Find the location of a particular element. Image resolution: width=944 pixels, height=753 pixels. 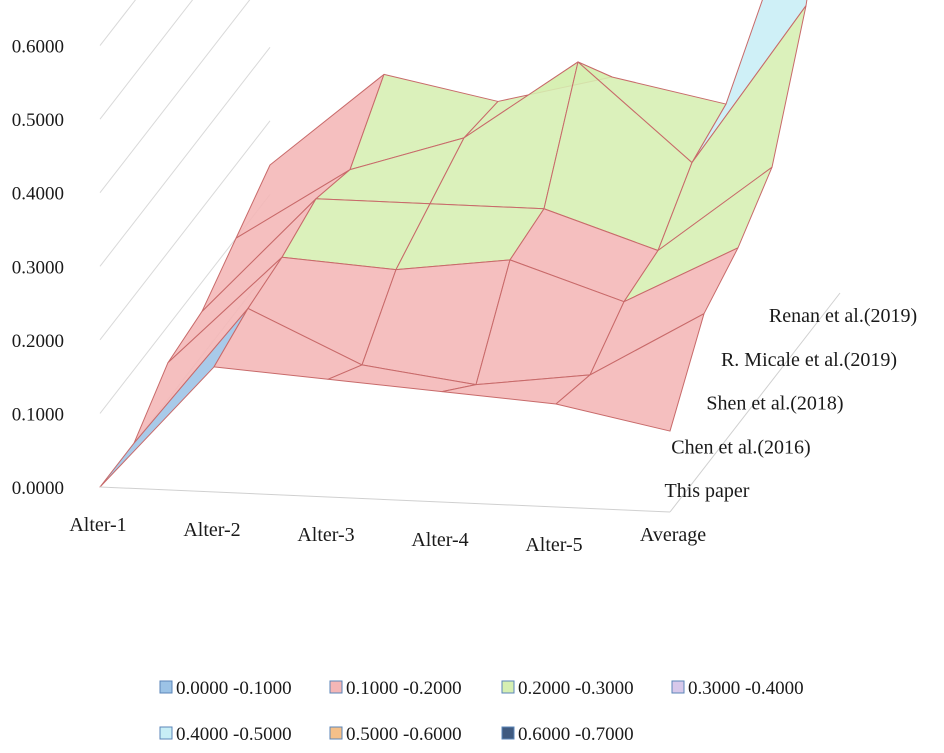

legend-item: 0.3000 -0.4000 is located at coordinates (737, 688).